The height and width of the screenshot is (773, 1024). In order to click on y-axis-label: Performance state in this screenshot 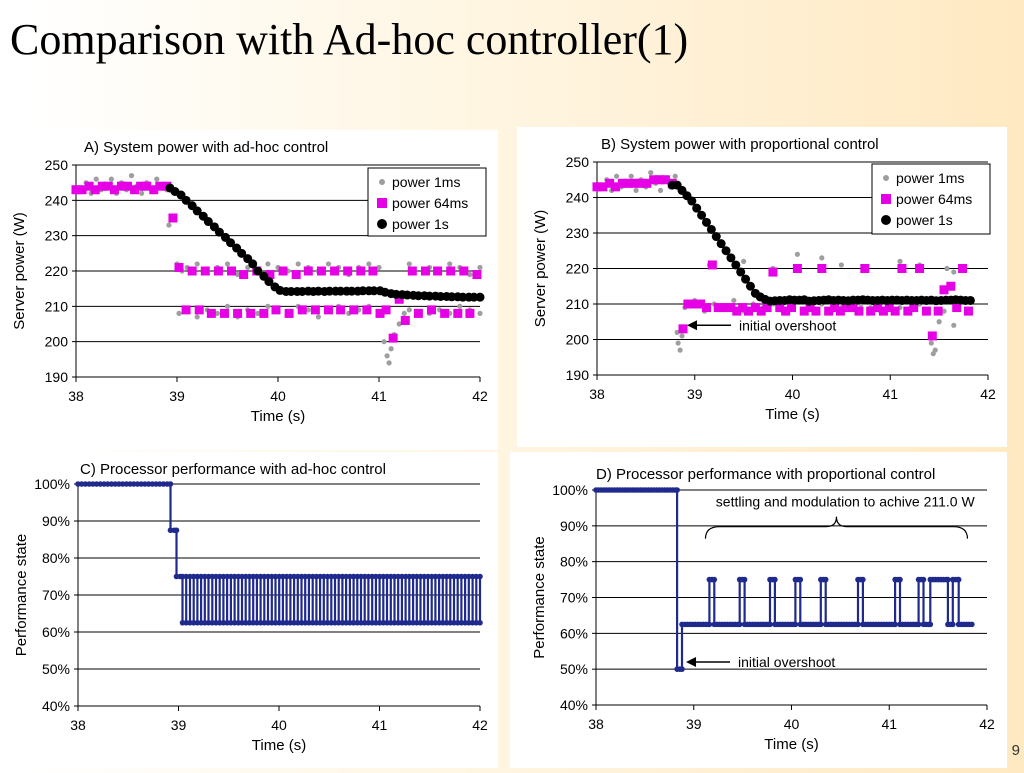, I will do `click(539, 597)`.